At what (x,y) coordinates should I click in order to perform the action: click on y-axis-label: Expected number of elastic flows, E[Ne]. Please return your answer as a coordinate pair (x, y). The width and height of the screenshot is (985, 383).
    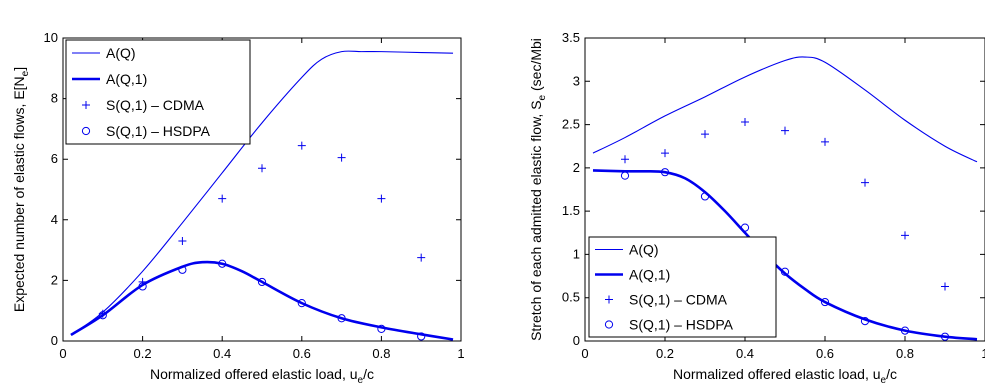
    Looking at the image, I should click on (21, 189).